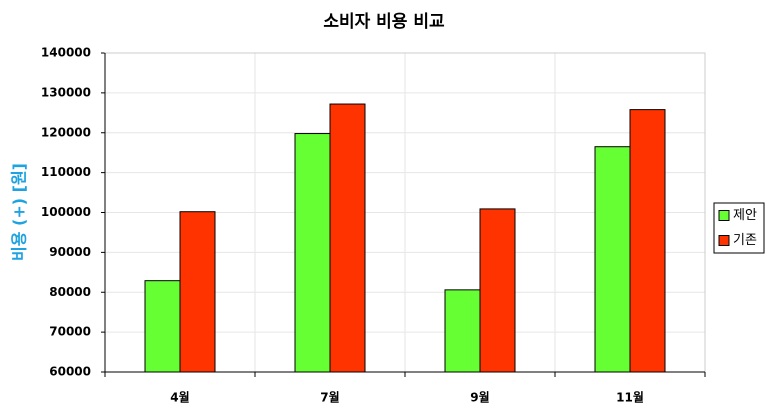 The height and width of the screenshot is (416, 768). Describe the element at coordinates (745, 240) in the screenshot. I see `legend-label: 기존` at that location.